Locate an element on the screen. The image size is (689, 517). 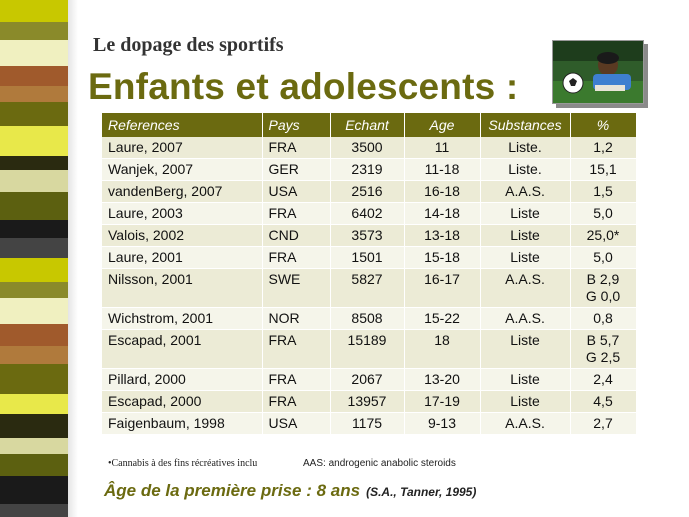
cell-age: 9-13 is located at coordinates (442, 423).